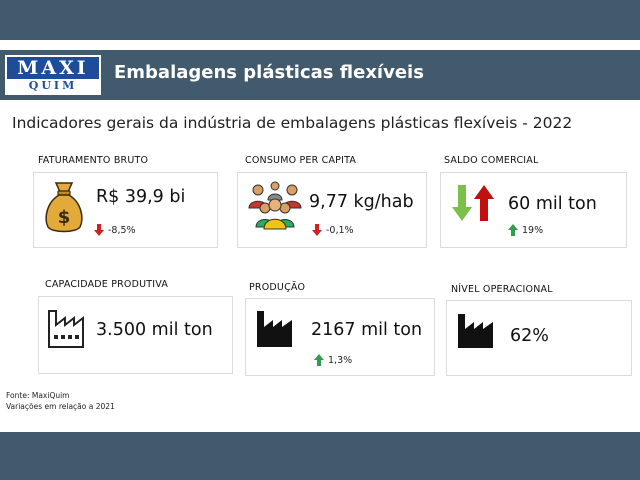 The width and height of the screenshot is (640, 480). I want to click on indicator-change-faturamento: -8,5%, so click(122, 230).